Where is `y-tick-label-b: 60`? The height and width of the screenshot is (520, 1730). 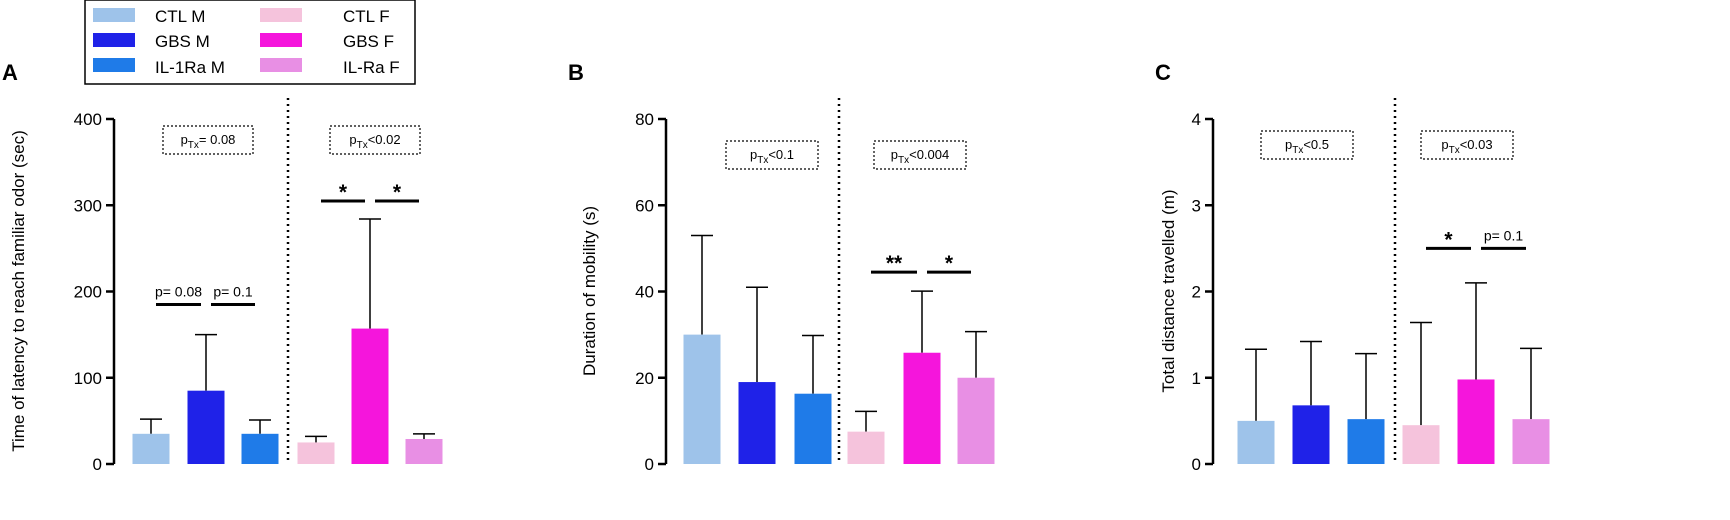
y-tick-label-b: 60 is located at coordinates (644, 205).